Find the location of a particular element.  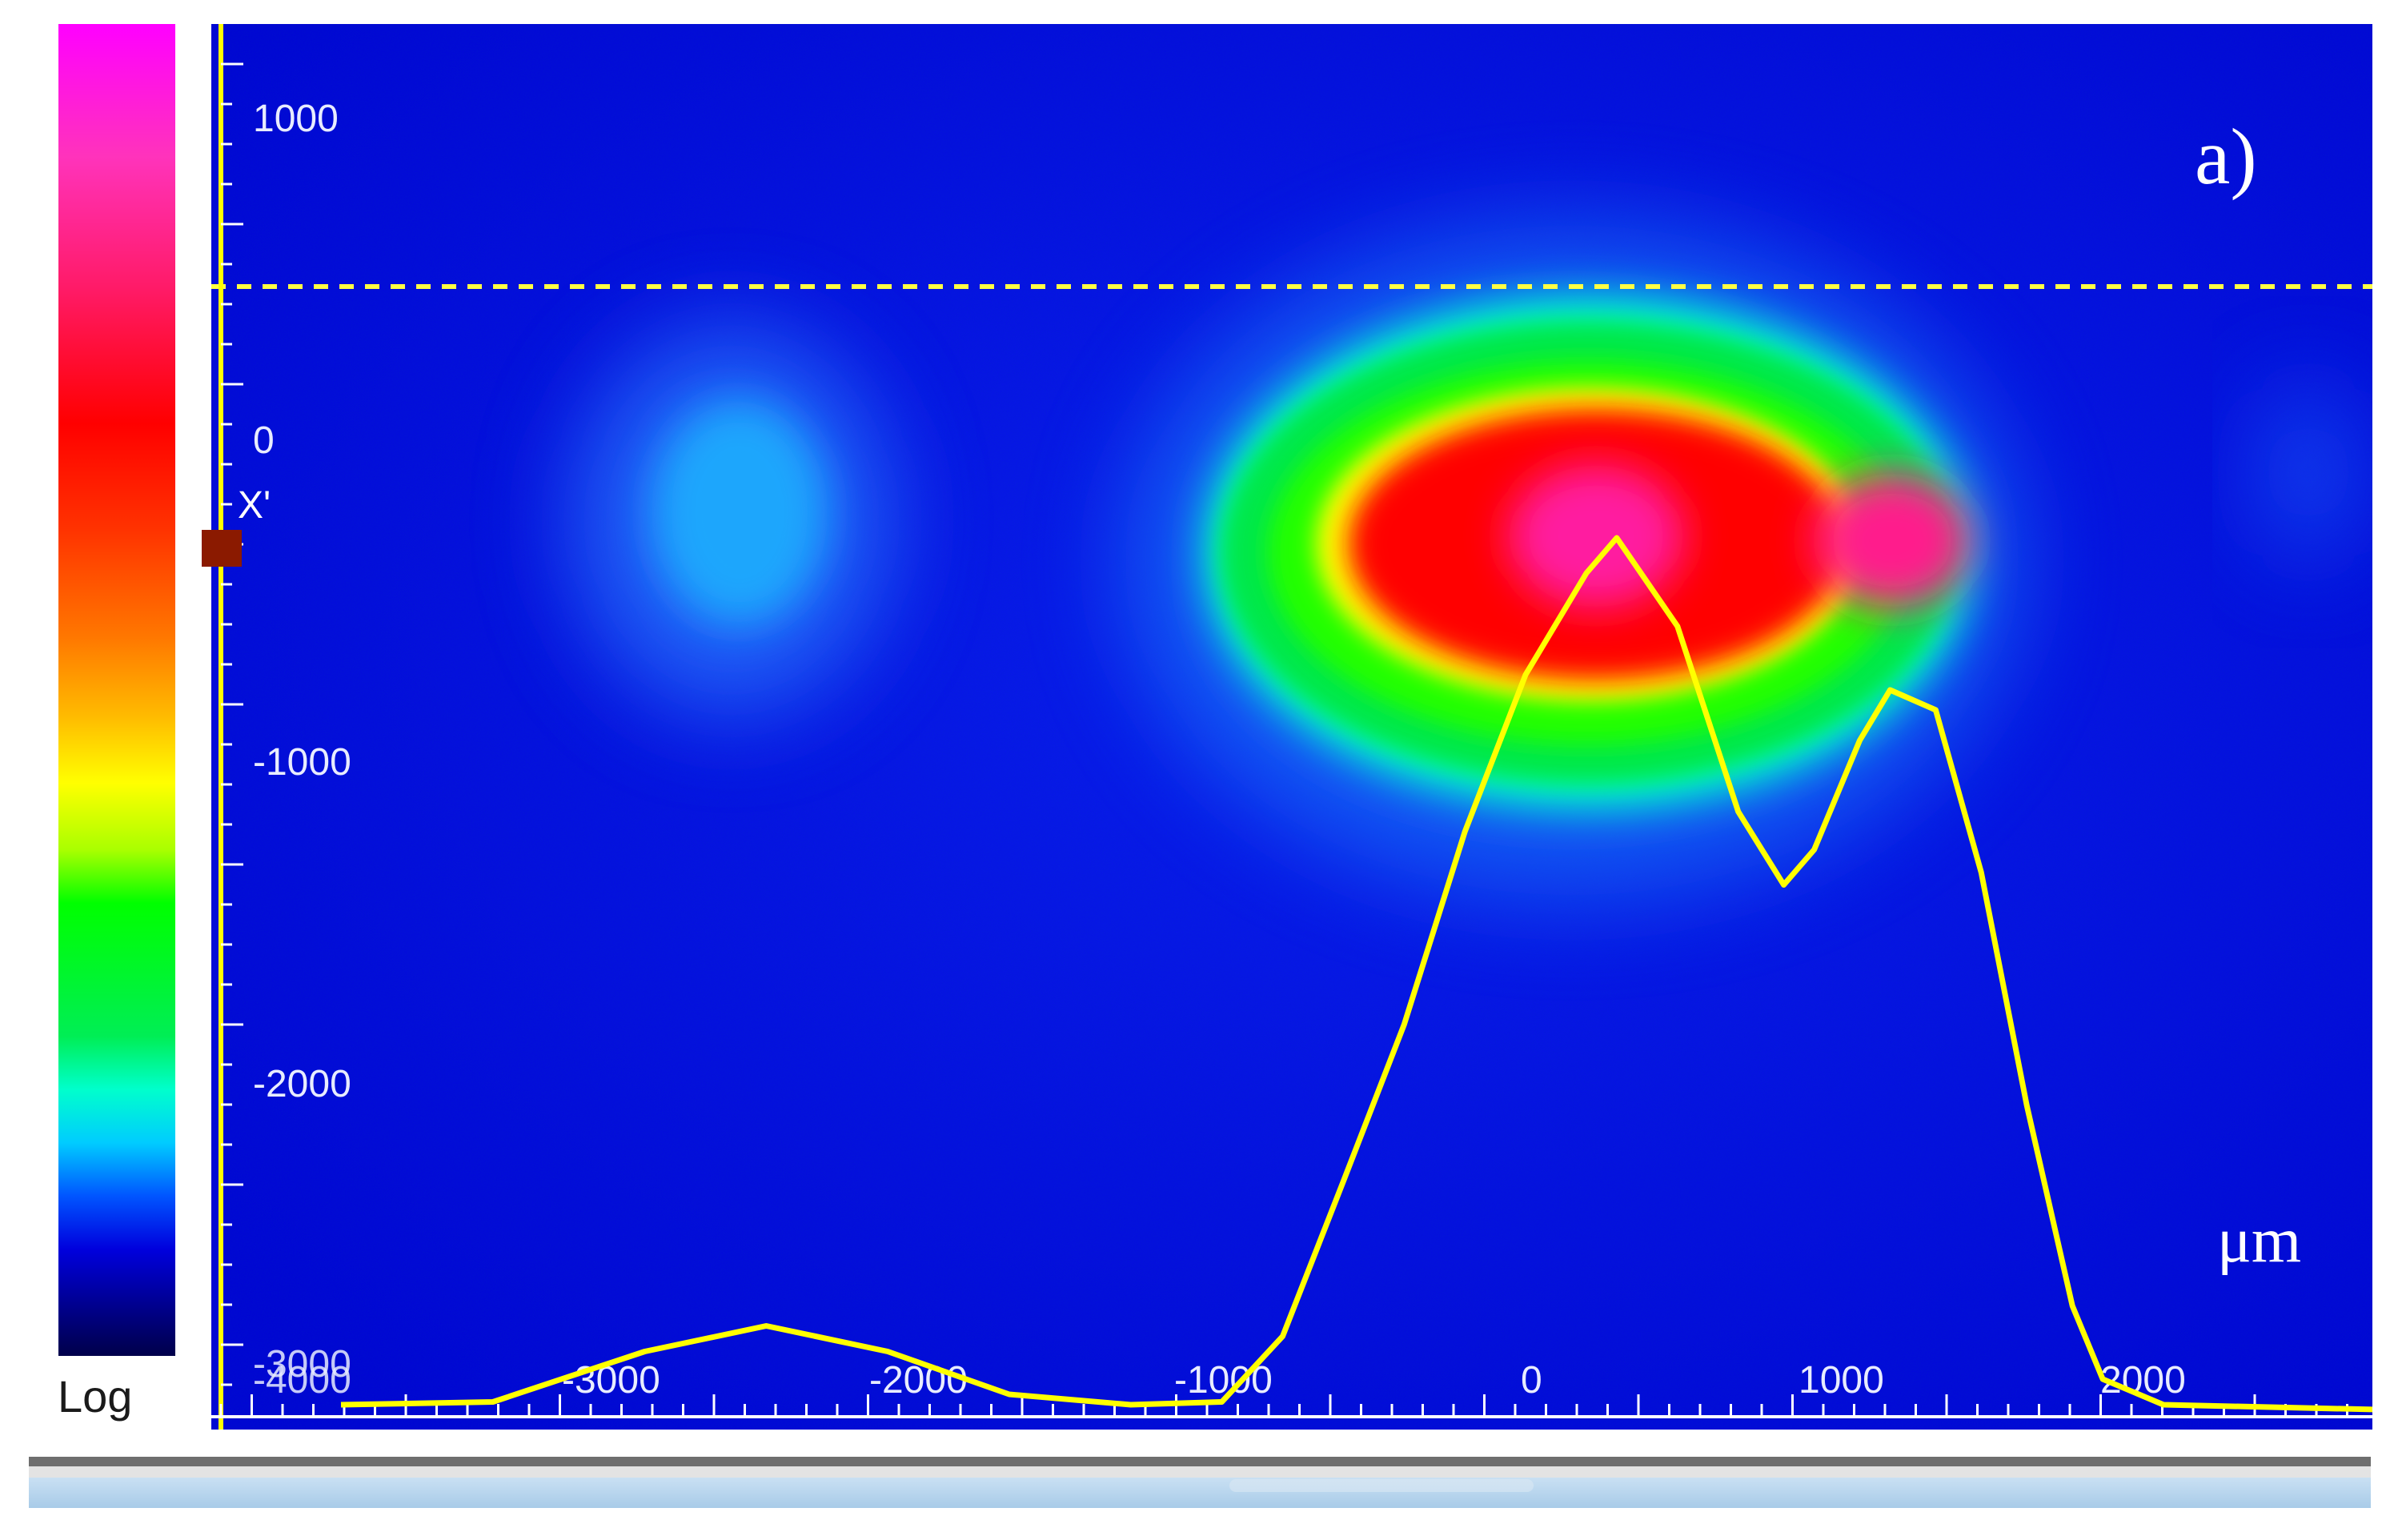

x-tick-label: -3000 is located at coordinates (611, 1380).